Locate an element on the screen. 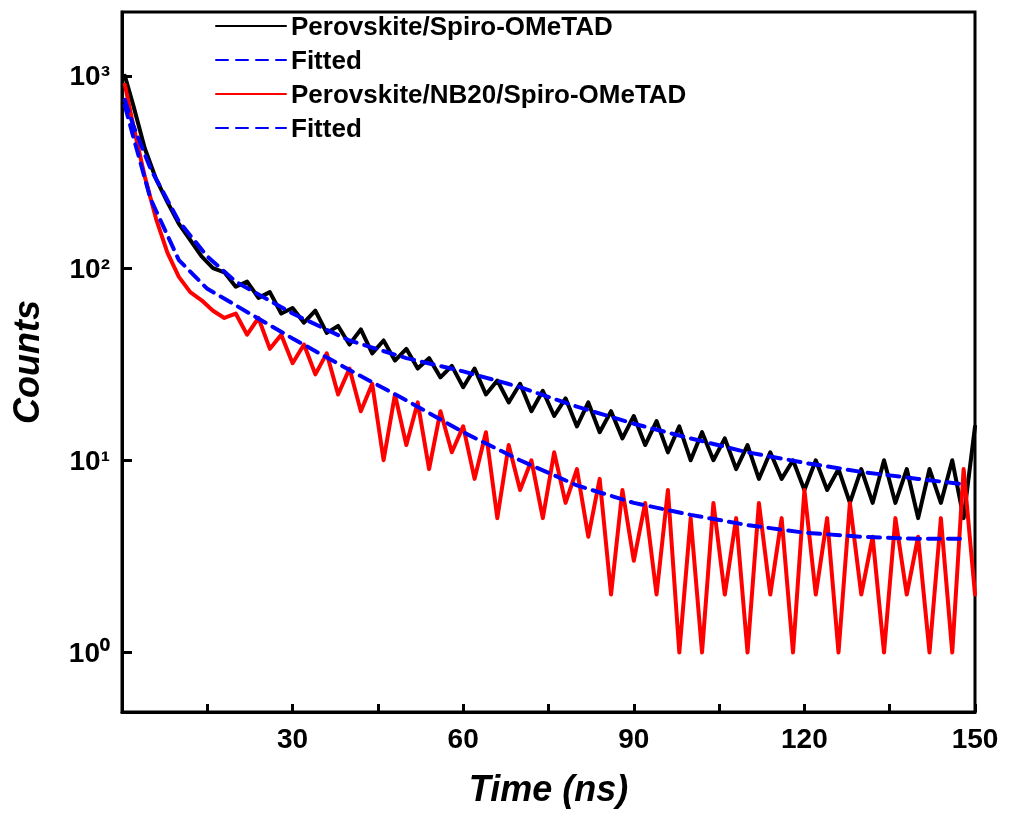 This screenshot has height=818, width=1016. x-tick-label: 90 is located at coordinates (634, 738).